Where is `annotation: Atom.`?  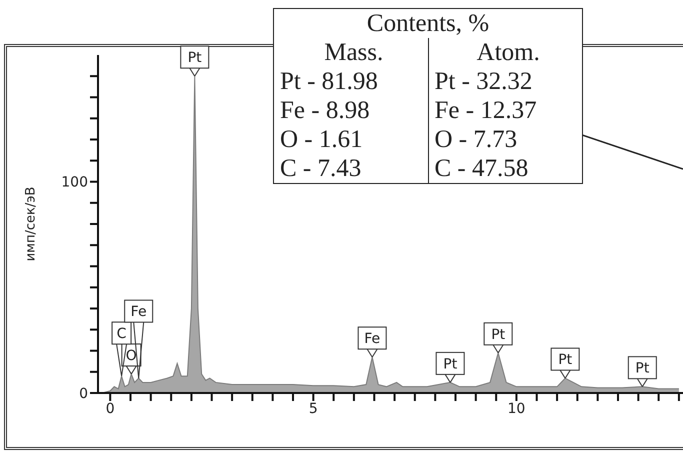
annotation: Atom. is located at coordinates (508, 52).